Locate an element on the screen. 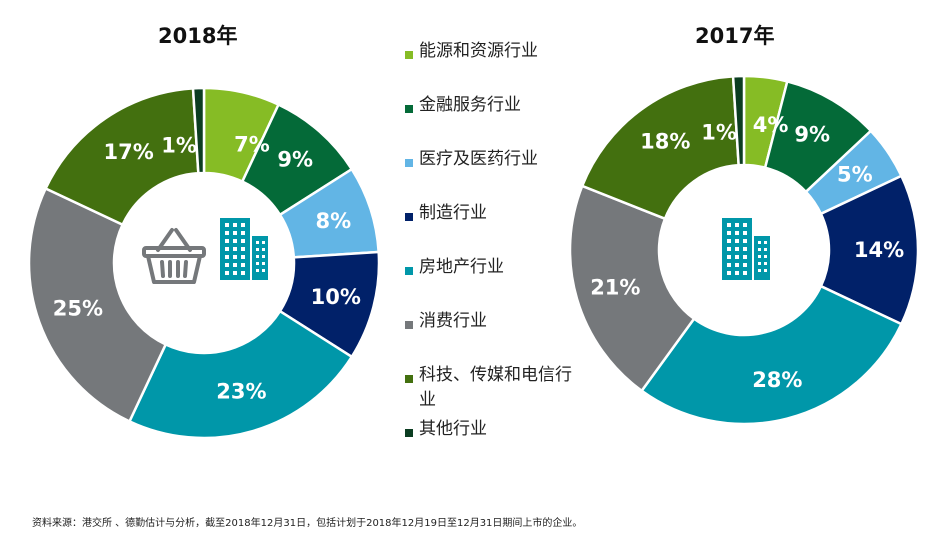 The height and width of the screenshot is (536, 929). legend-label: 医疗及医药行业 is located at coordinates (478, 159).